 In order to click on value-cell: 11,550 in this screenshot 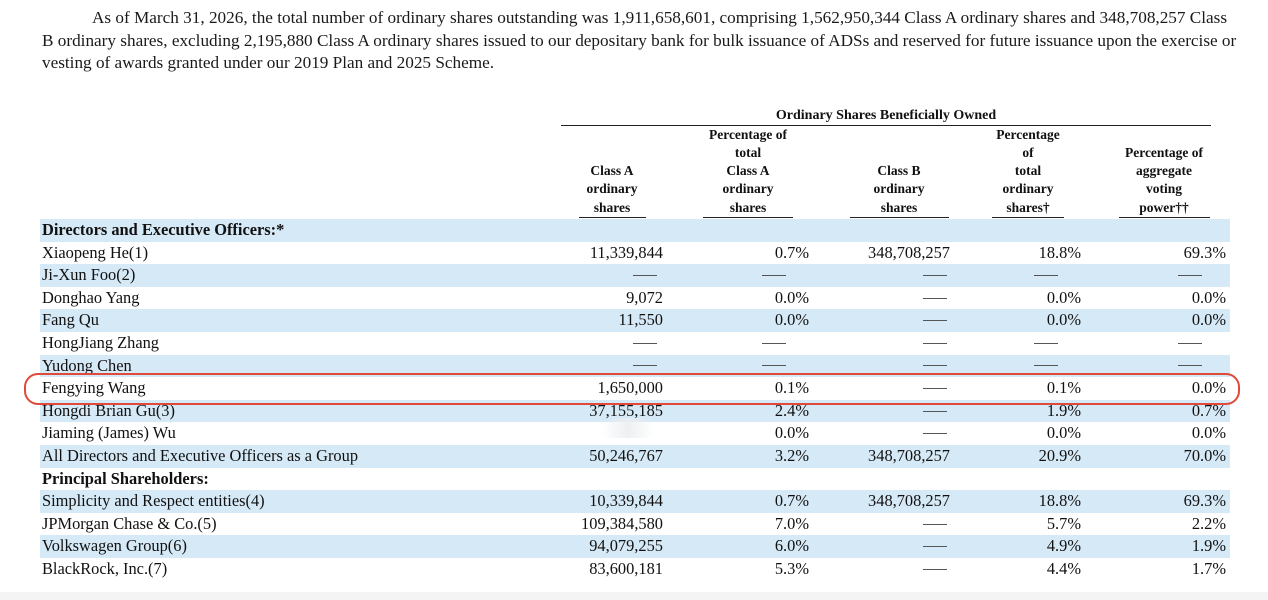, I will do `click(640, 320)`.